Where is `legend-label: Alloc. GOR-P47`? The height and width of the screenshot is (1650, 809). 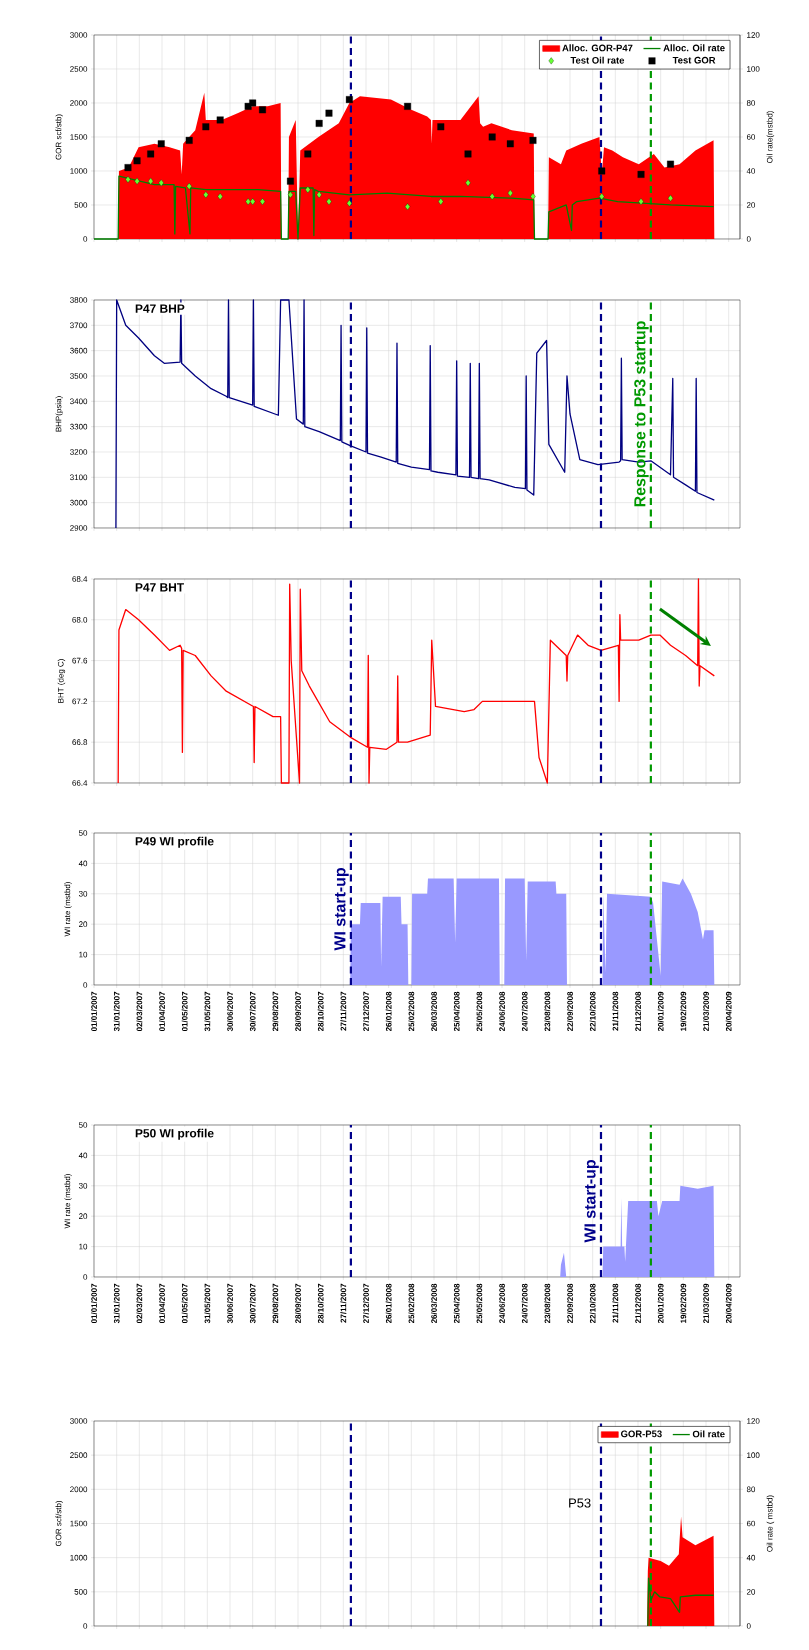
legend-label: Alloc. GOR-P47 is located at coordinates (597, 48).